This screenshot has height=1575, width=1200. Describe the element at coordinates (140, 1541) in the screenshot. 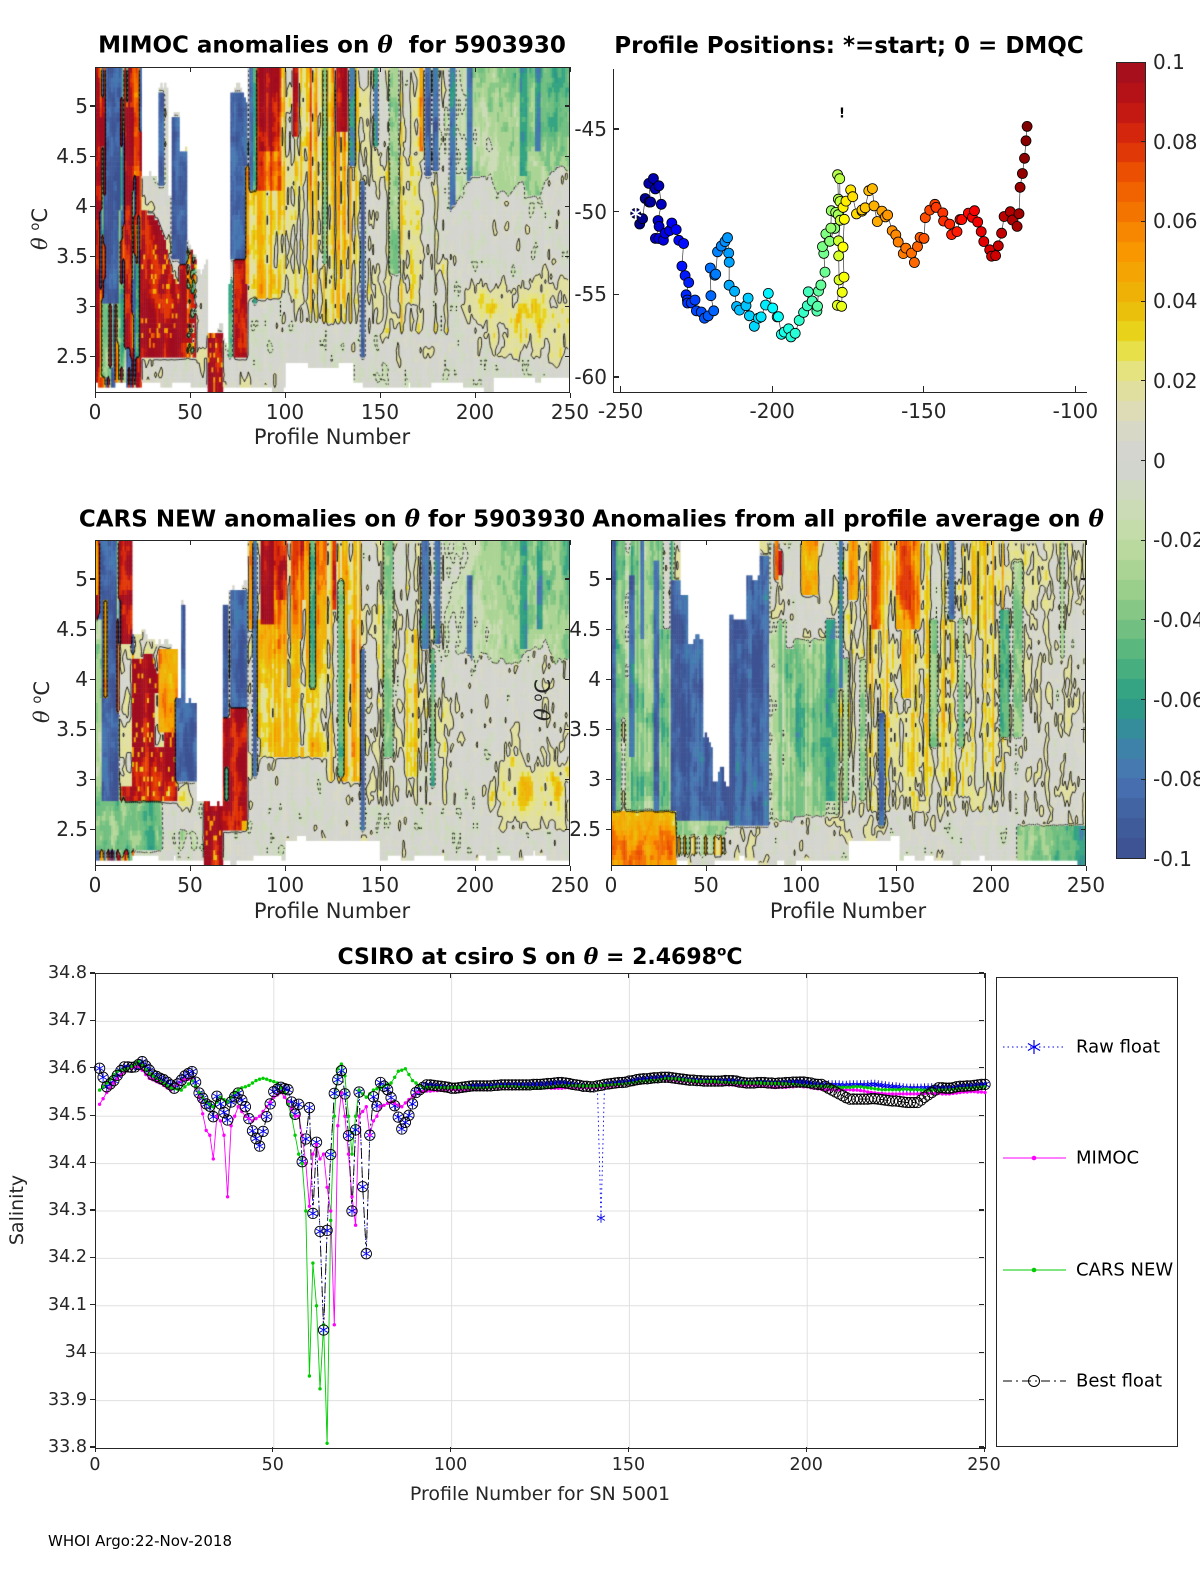

I see `footer-datestamp: WHOI Argo:22-Nov-2018` at that location.